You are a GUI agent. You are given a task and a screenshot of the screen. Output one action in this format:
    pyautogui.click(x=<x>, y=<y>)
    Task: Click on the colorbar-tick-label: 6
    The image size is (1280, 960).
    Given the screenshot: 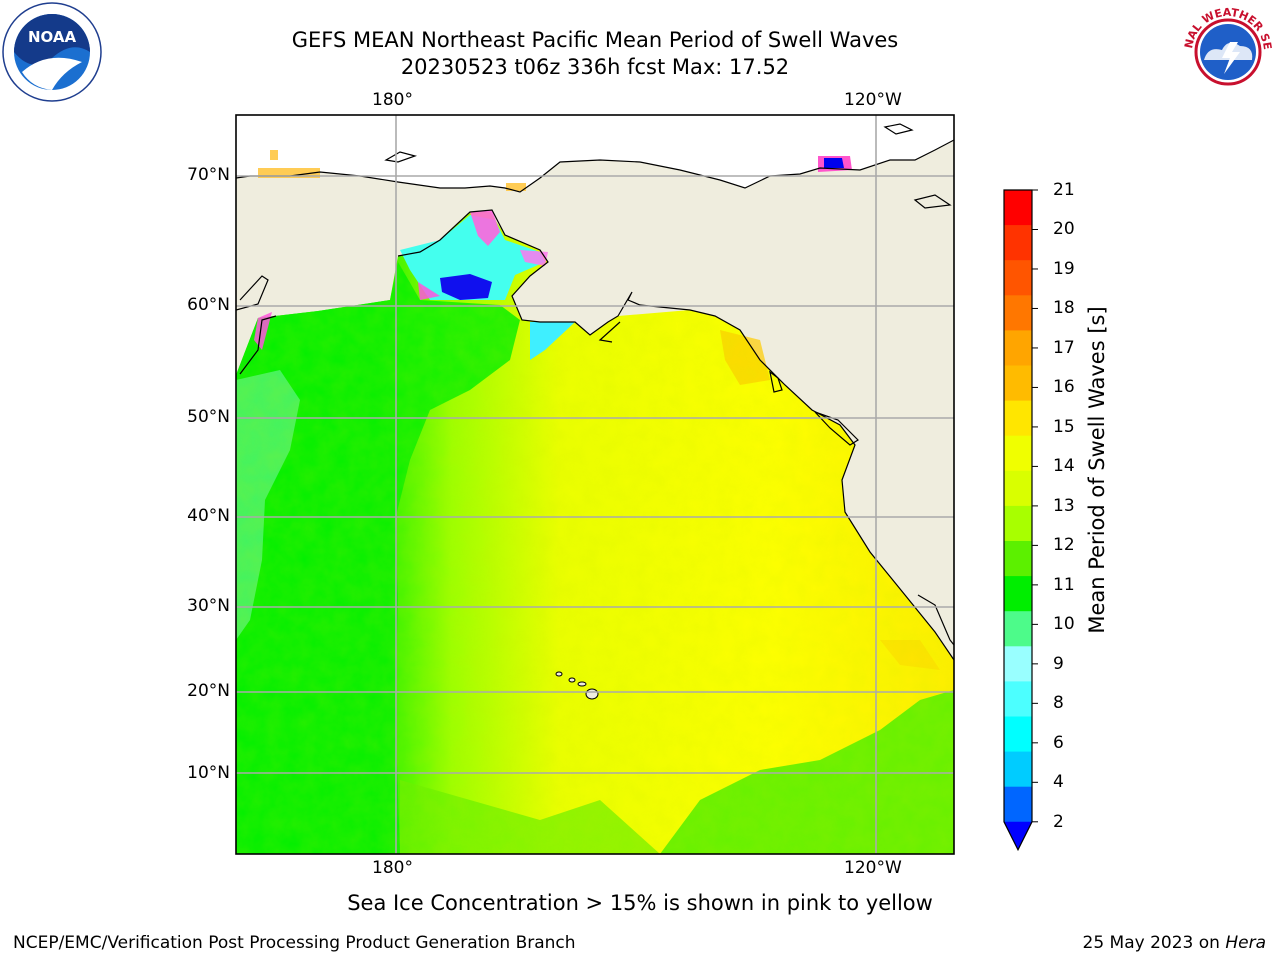 What is the action you would take?
    pyautogui.click(x=1058, y=742)
    